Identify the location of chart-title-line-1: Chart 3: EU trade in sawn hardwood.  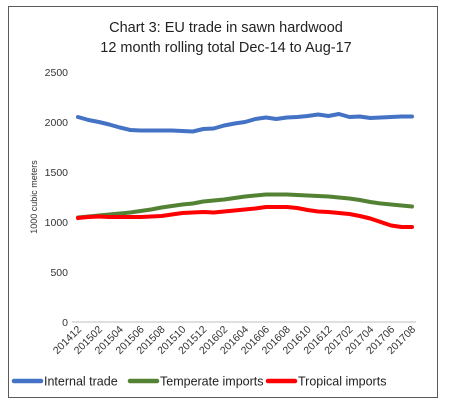
(226, 28).